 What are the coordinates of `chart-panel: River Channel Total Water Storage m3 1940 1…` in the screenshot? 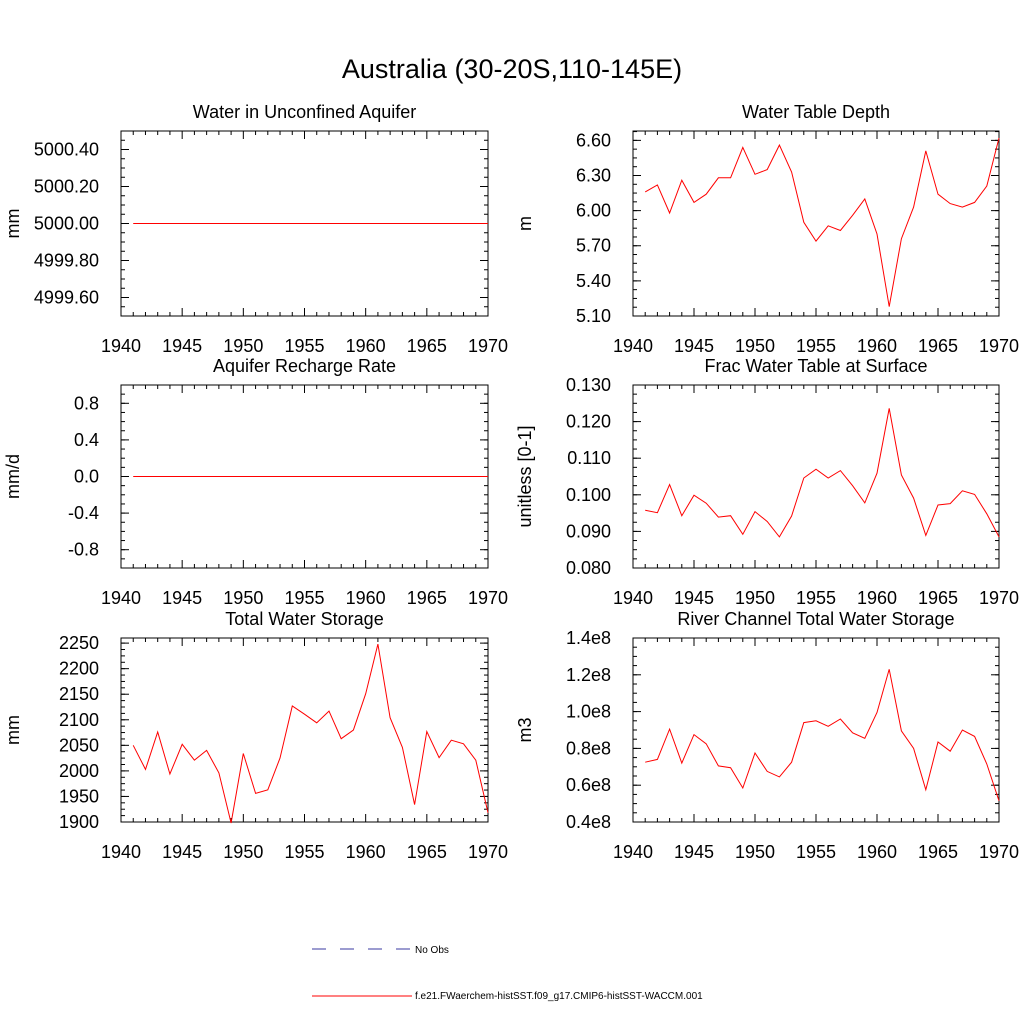 It's located at (767, 735).